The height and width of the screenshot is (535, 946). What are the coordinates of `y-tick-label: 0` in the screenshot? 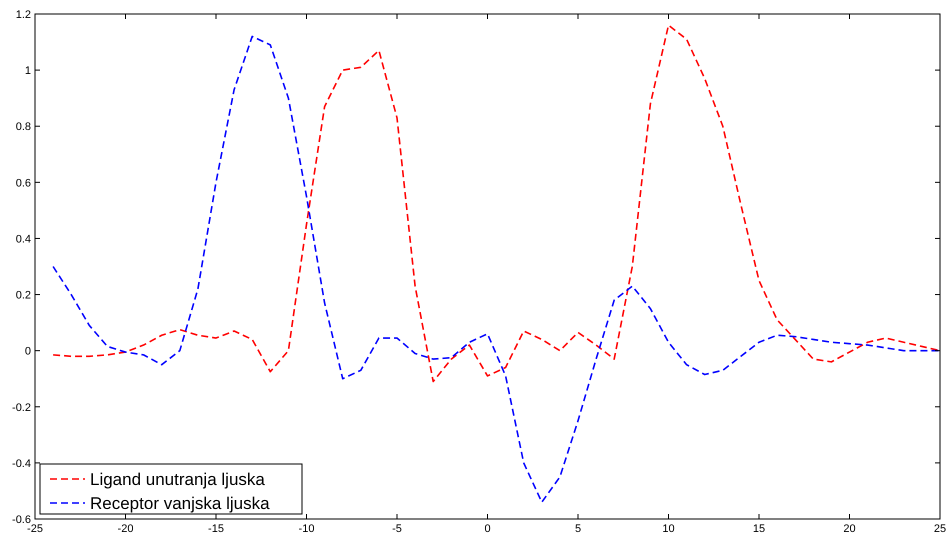 It's located at (27, 352).